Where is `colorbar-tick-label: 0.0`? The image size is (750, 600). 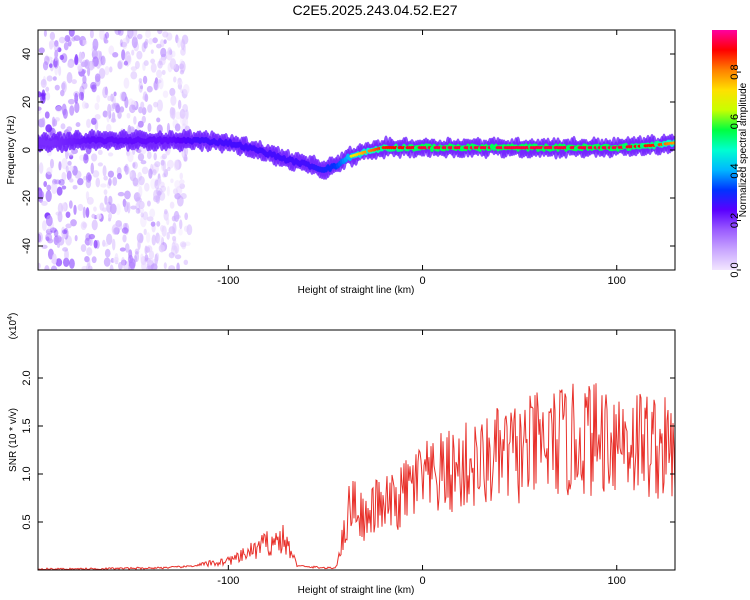 colorbar-tick-label: 0.0 is located at coordinates (735, 269).